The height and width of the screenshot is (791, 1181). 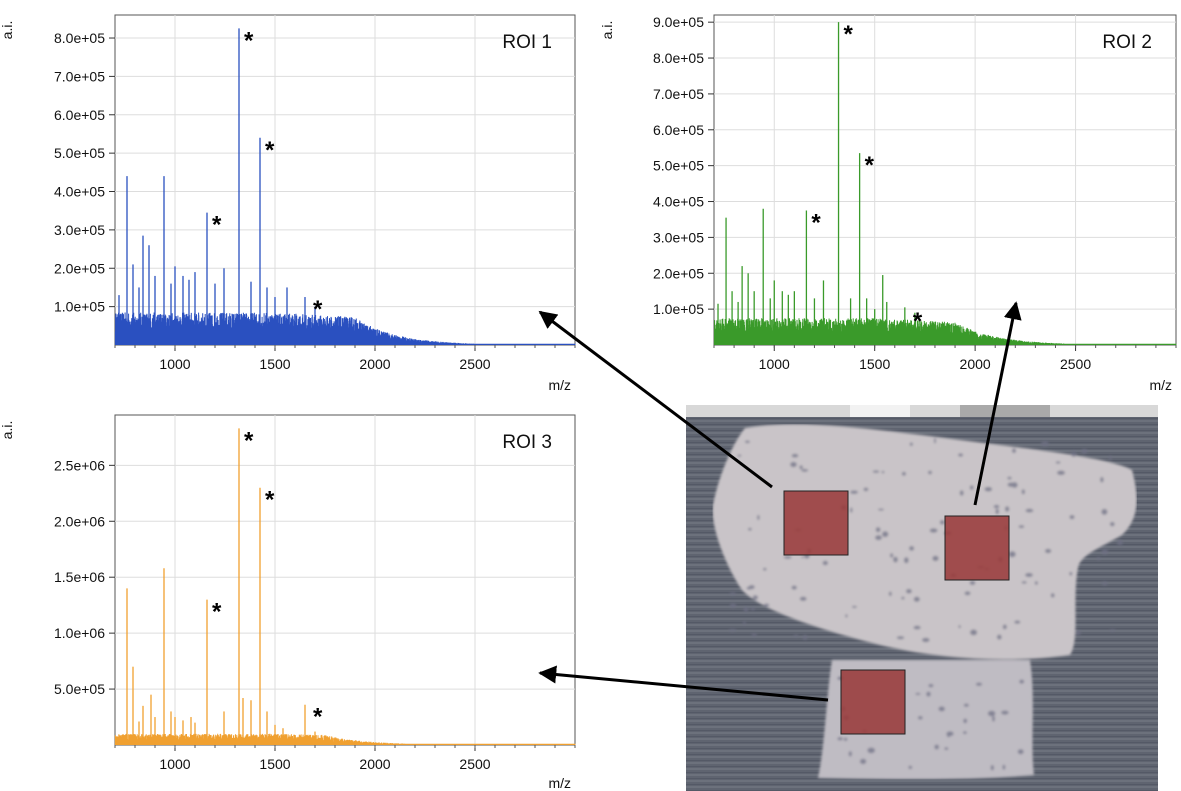 What do you see at coordinates (880, 411) in the screenshot?
I see `photo-top-highlight` at bounding box center [880, 411].